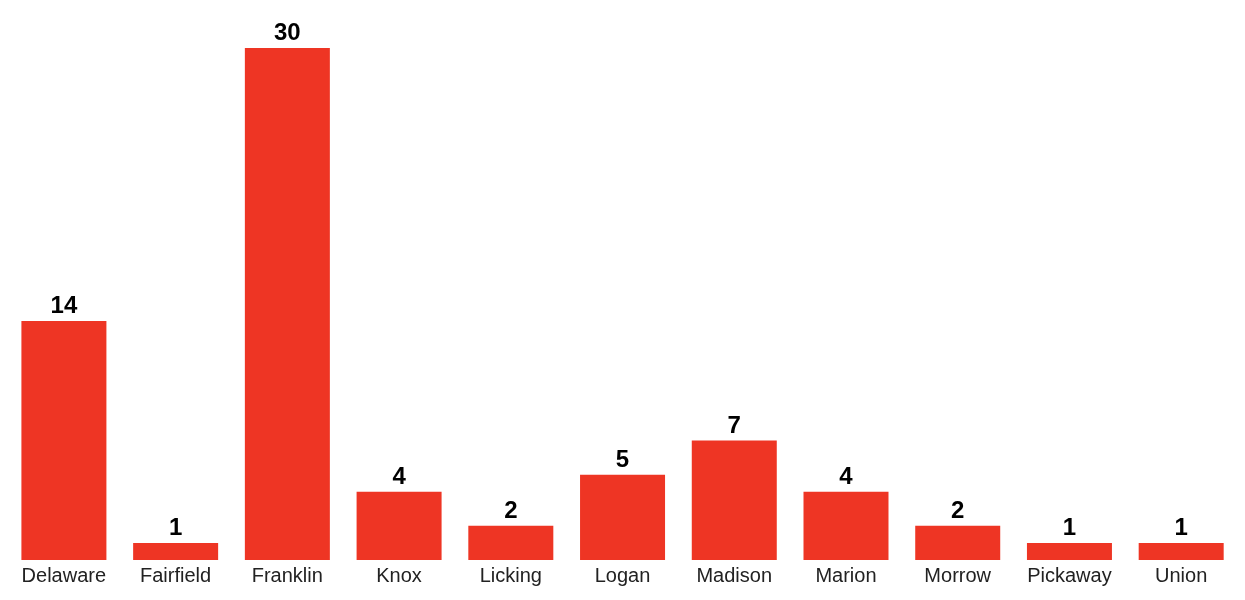 The height and width of the screenshot is (600, 1245). What do you see at coordinates (64, 575) in the screenshot?
I see `x-tick-label: Delaware` at bounding box center [64, 575].